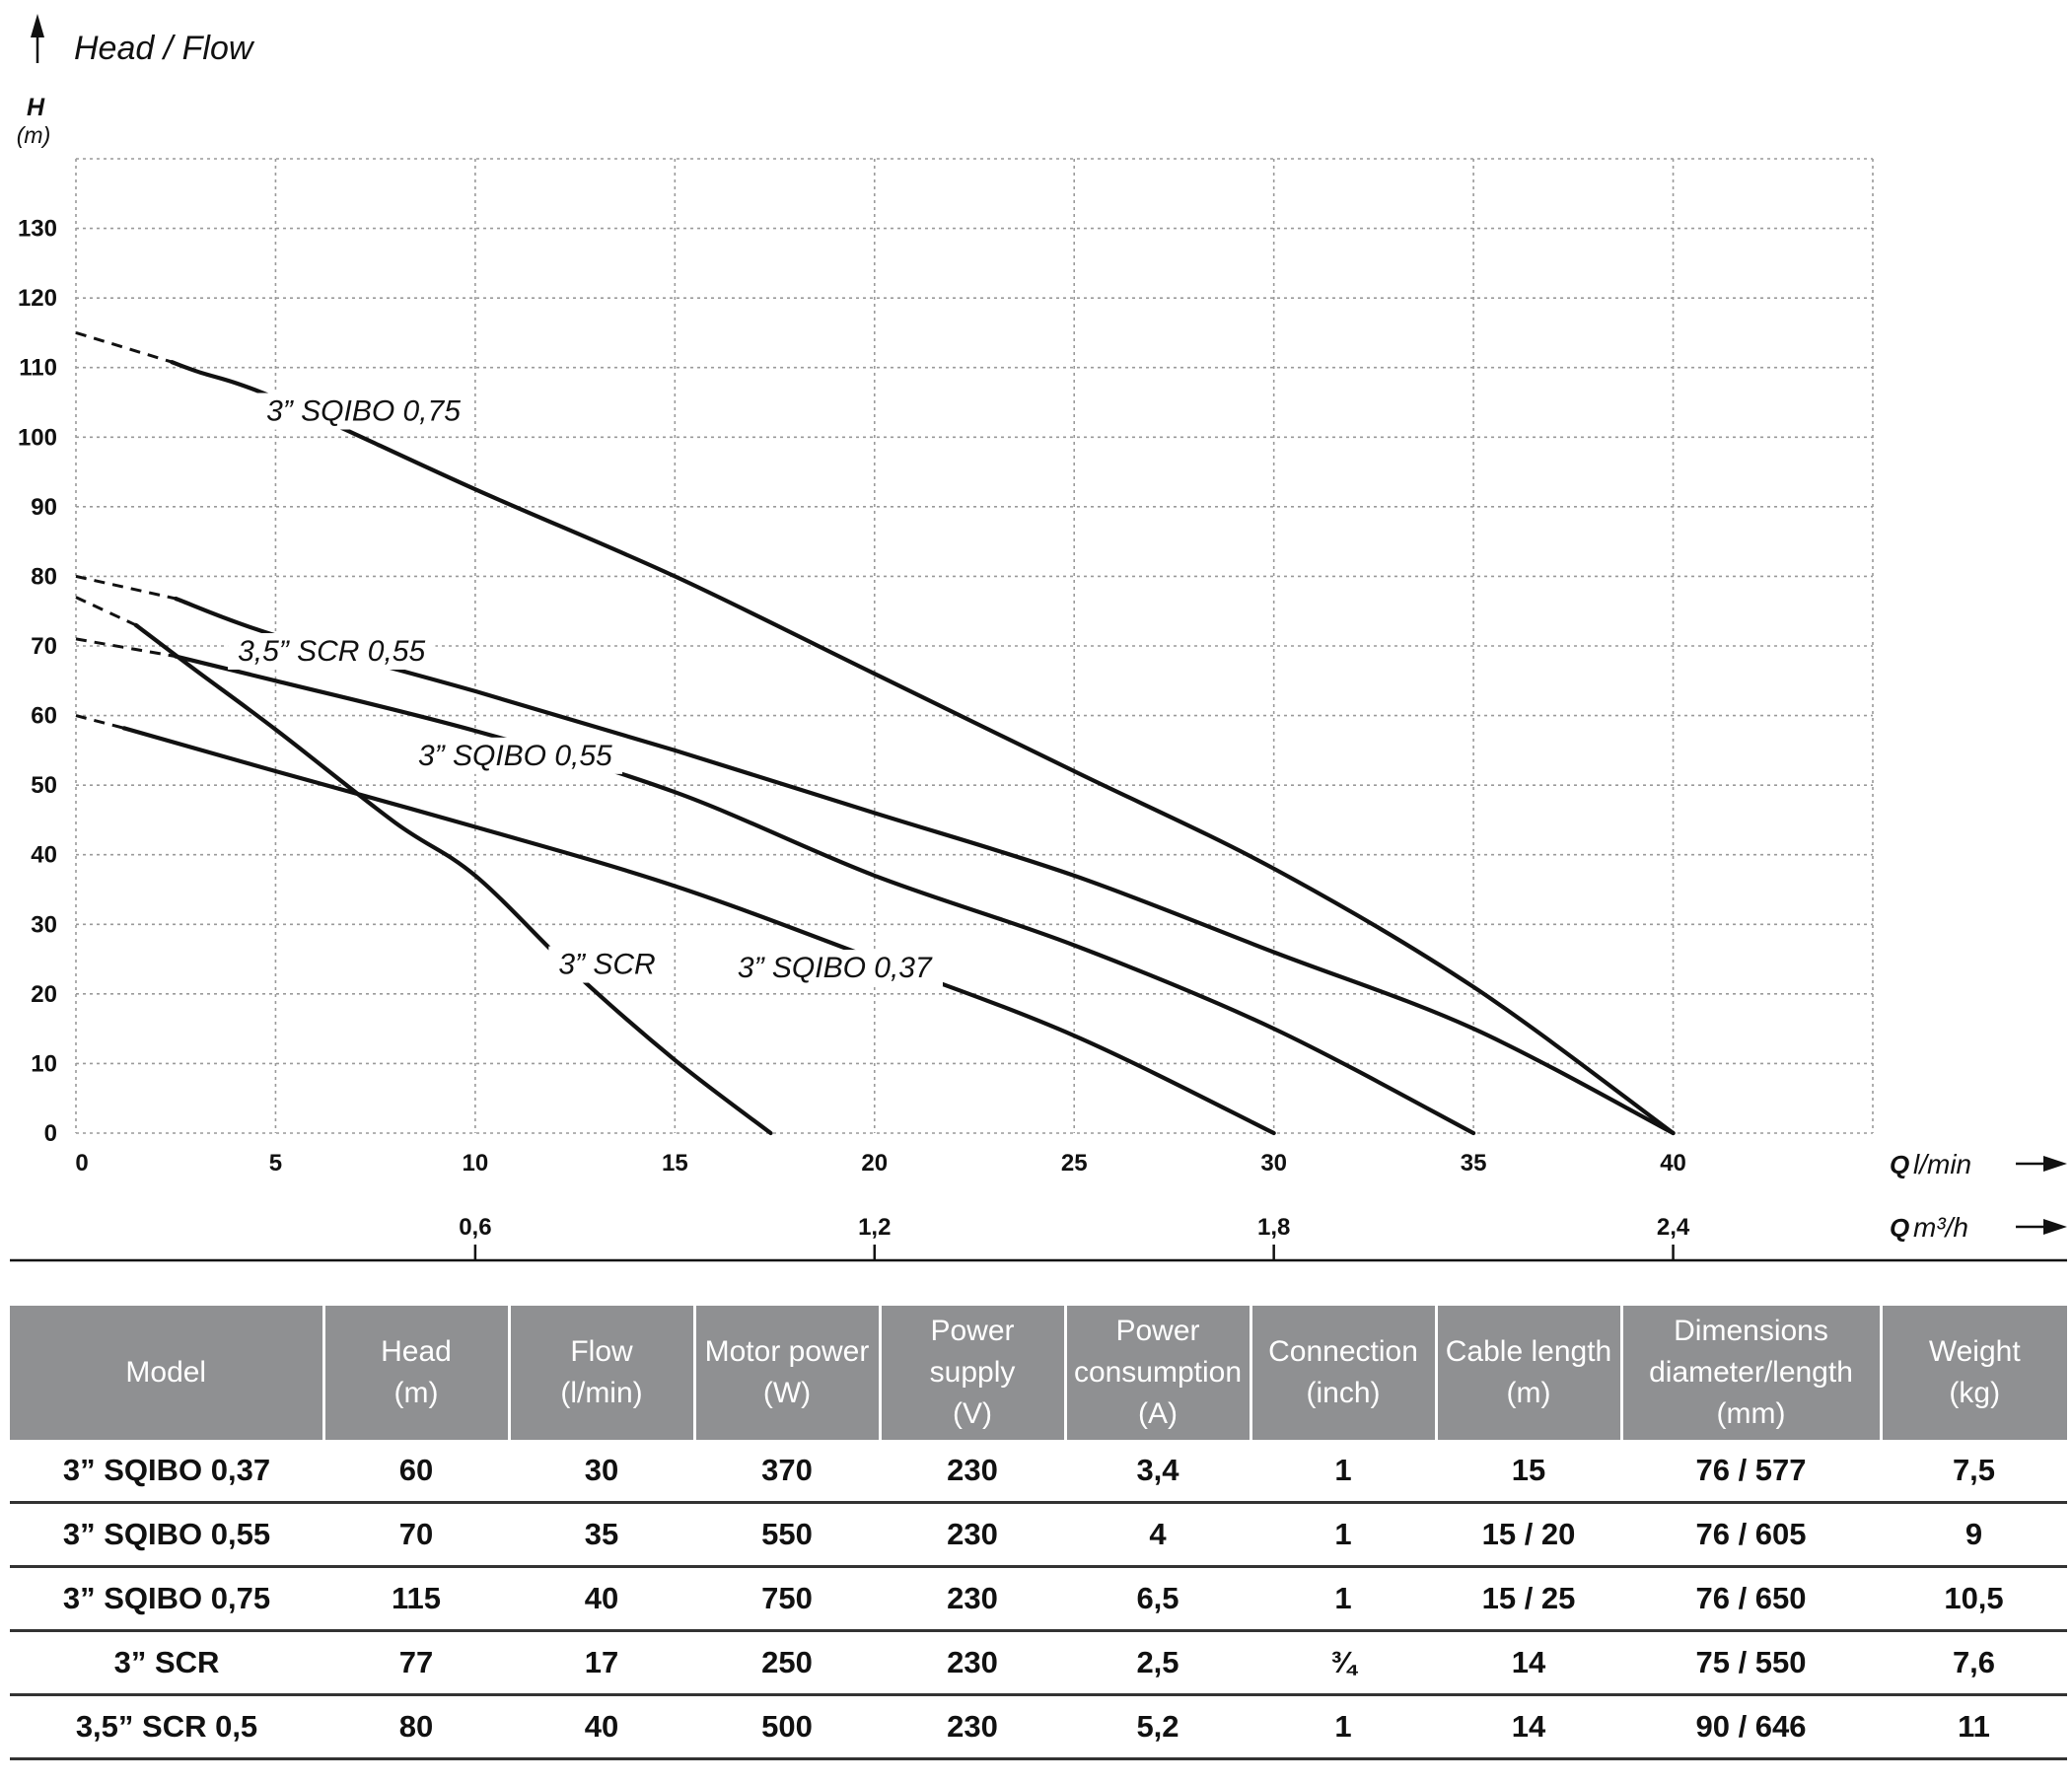  Describe the element at coordinates (1157, 1535) in the screenshot. I see `table-cell: 4` at that location.